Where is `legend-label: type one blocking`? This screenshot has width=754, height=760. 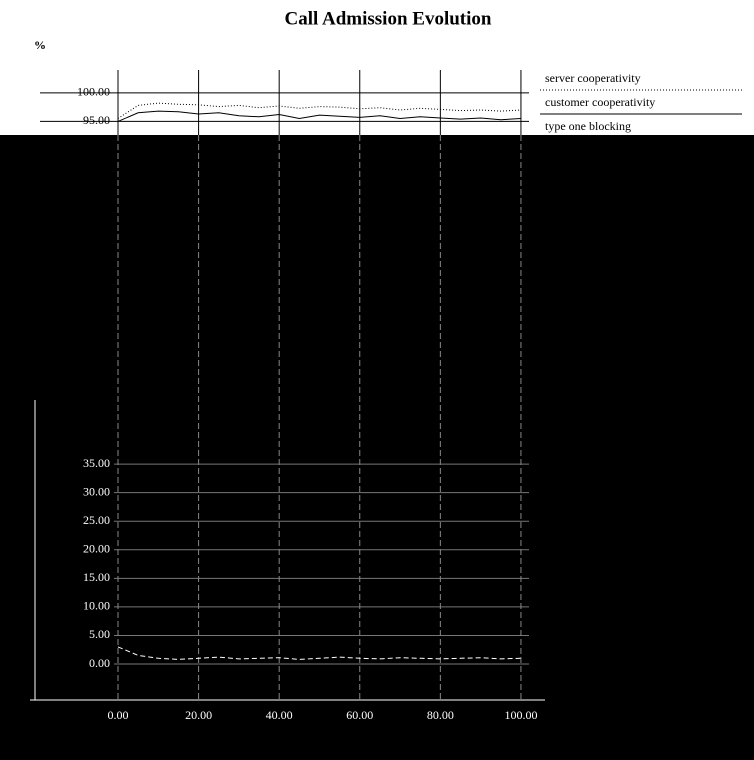
legend-label: type one blocking is located at coordinates (588, 126).